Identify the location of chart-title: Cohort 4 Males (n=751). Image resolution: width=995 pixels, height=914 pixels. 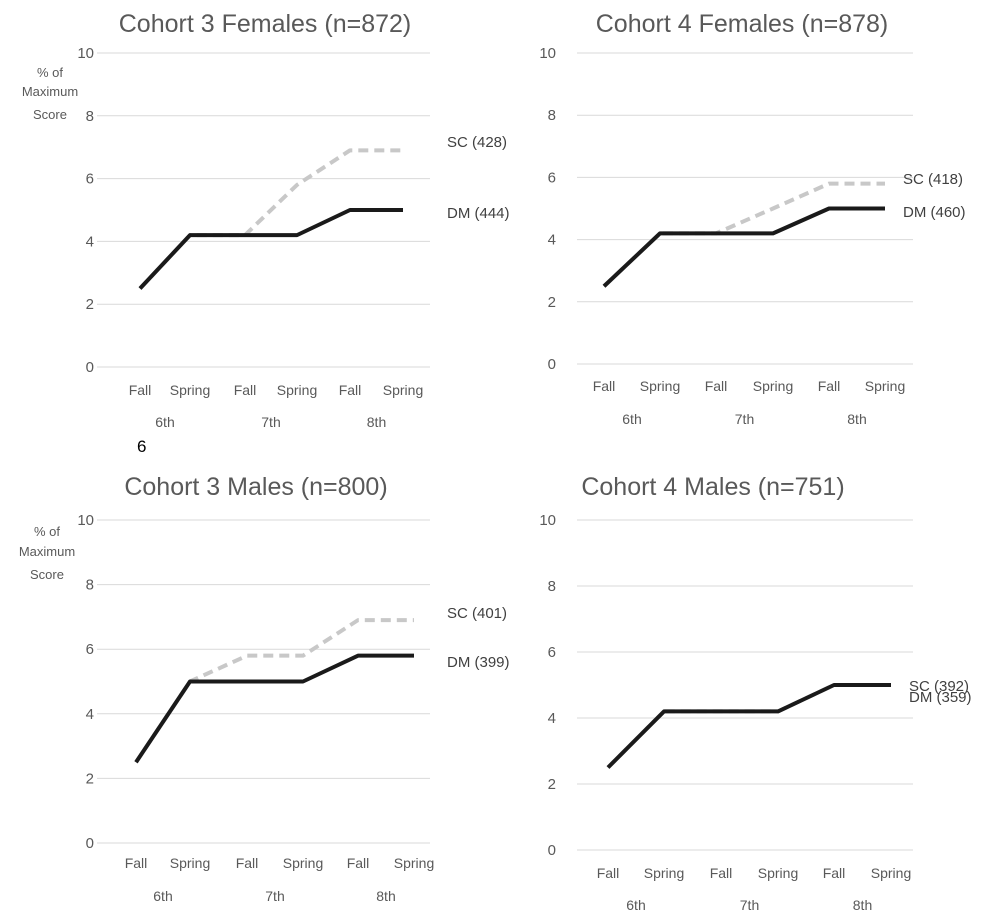
(712, 487).